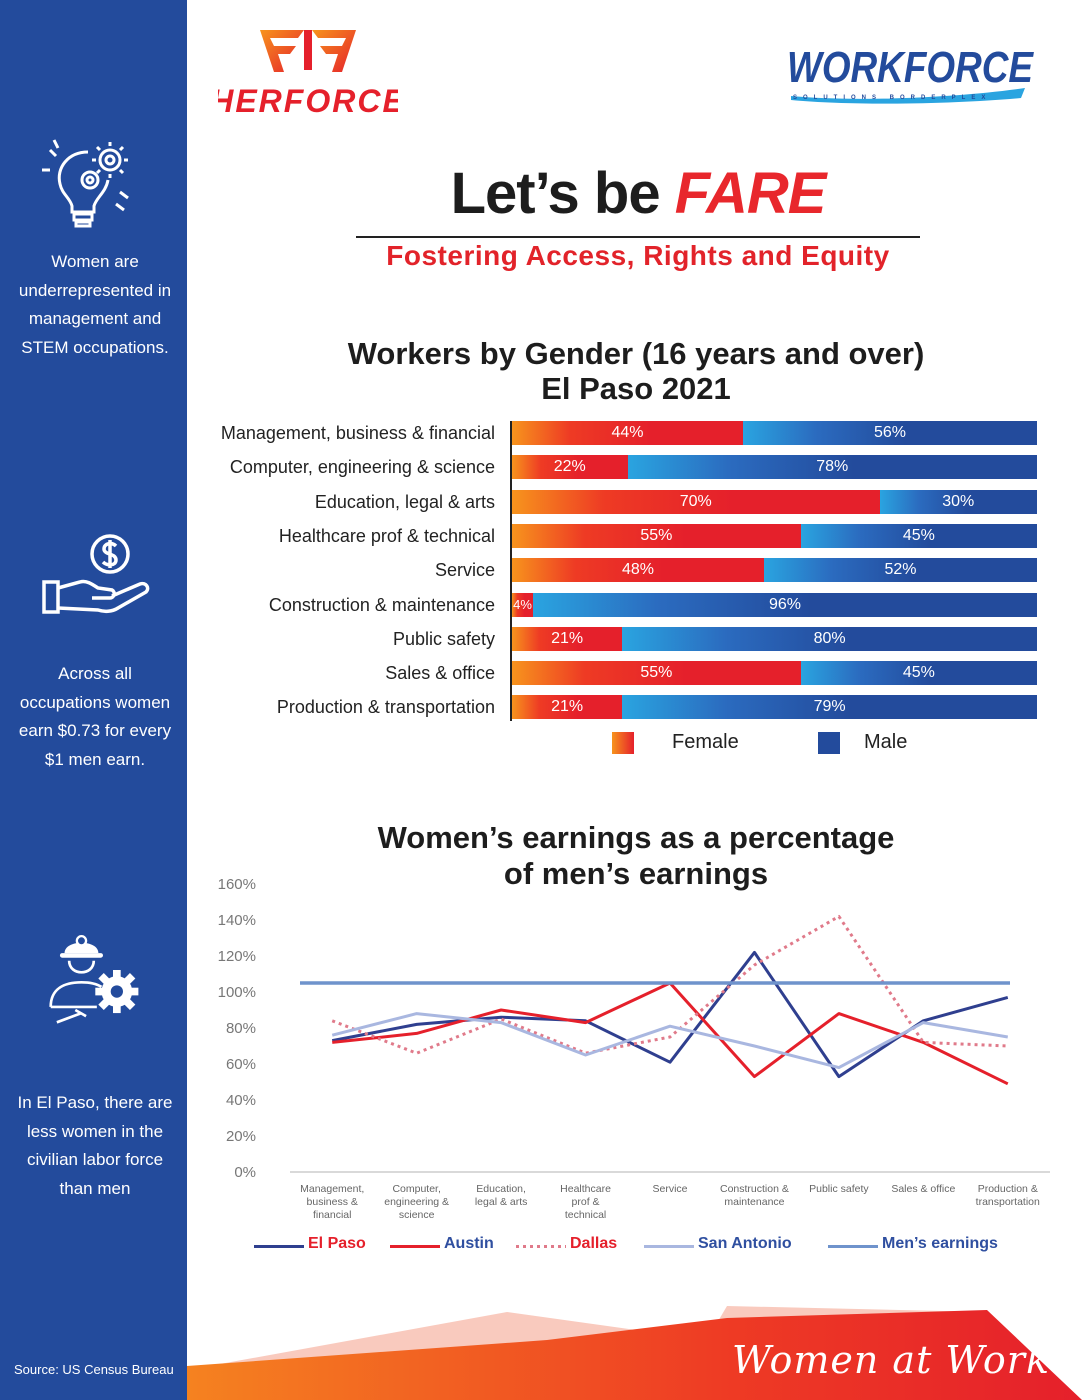  I want to click on bar-category-label: Computer, engineering & science, so click(362, 467).